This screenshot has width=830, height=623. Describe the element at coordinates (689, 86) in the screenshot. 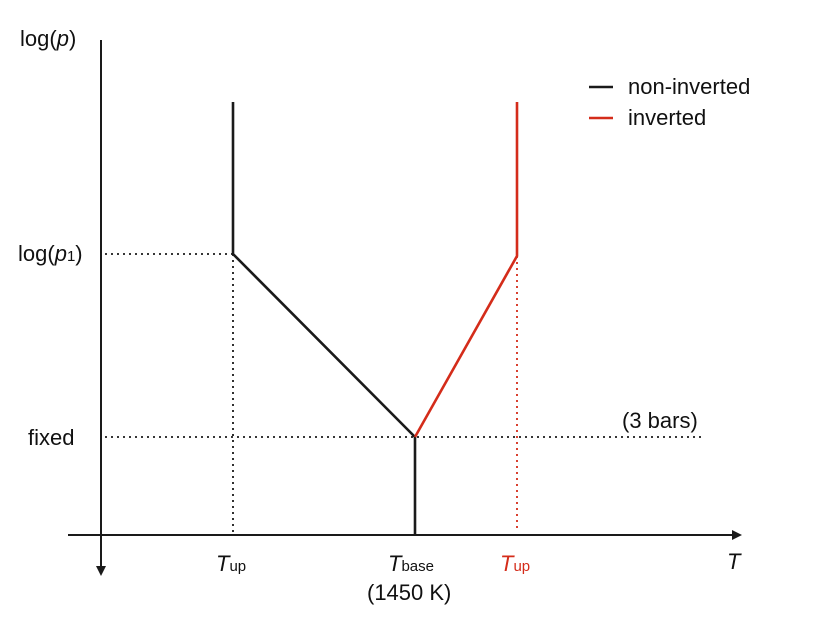

I see `legend-label-non-inverted: non-inverted` at that location.